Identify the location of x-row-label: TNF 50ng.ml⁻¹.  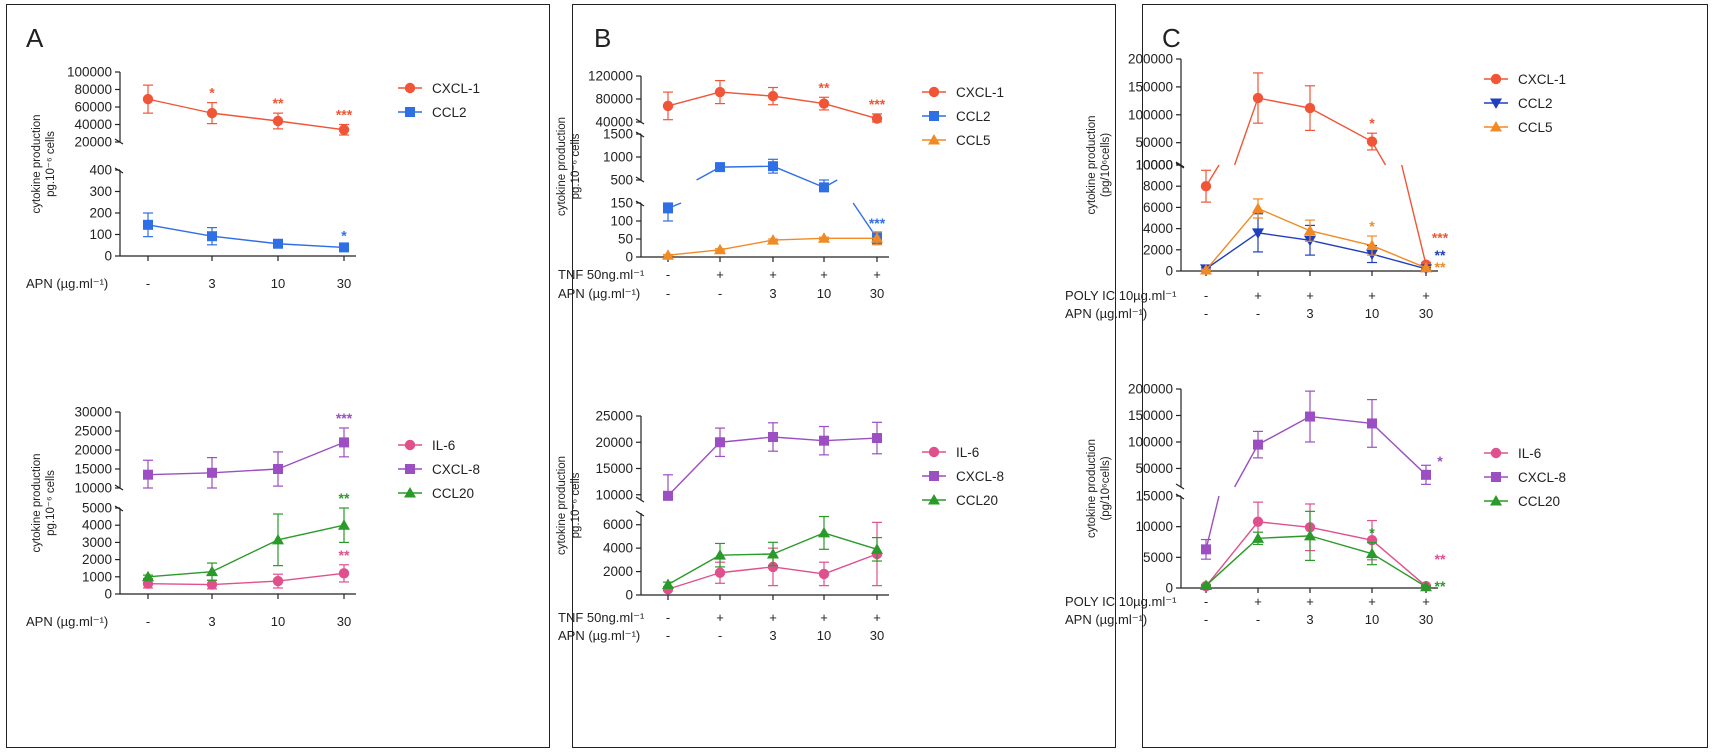
(601, 274).